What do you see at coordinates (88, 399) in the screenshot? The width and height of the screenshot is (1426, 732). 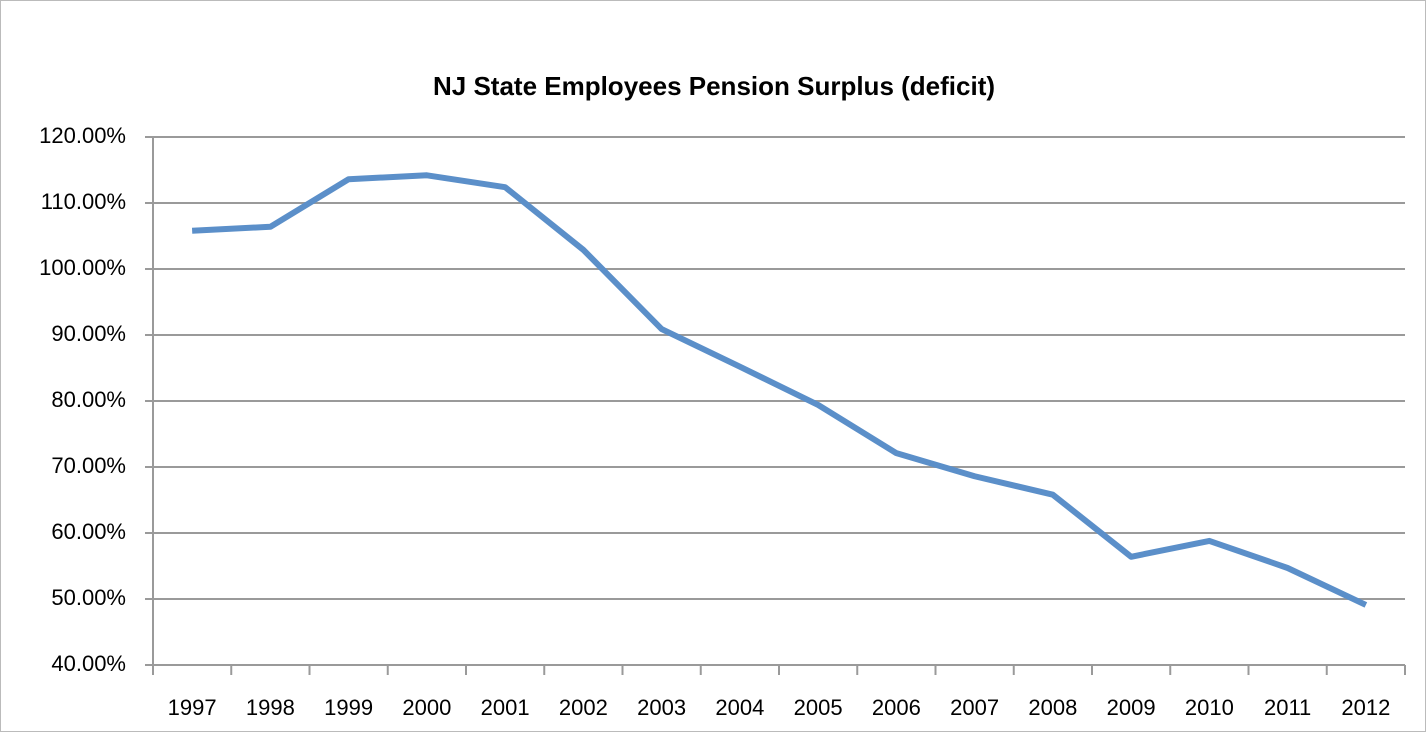 I see `y-tick-label: 80.00%` at bounding box center [88, 399].